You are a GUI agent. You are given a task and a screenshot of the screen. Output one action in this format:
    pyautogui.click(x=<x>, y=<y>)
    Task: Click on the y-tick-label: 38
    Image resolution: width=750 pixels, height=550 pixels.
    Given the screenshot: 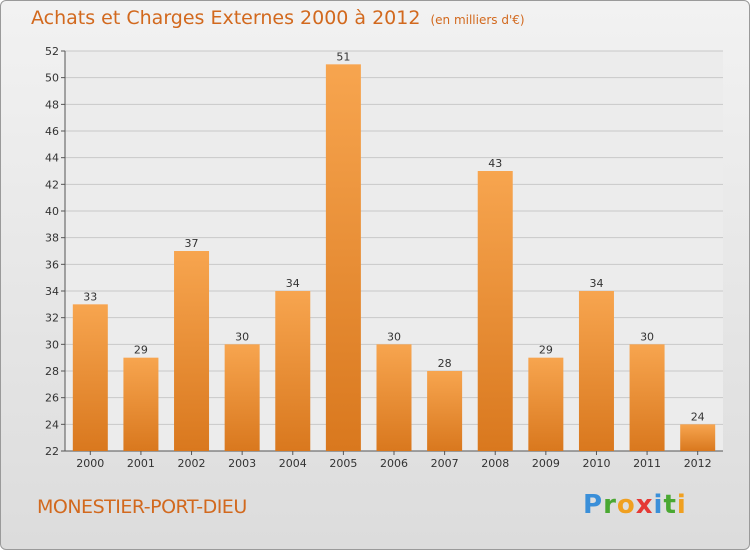 What is the action you would take?
    pyautogui.click(x=52, y=238)
    